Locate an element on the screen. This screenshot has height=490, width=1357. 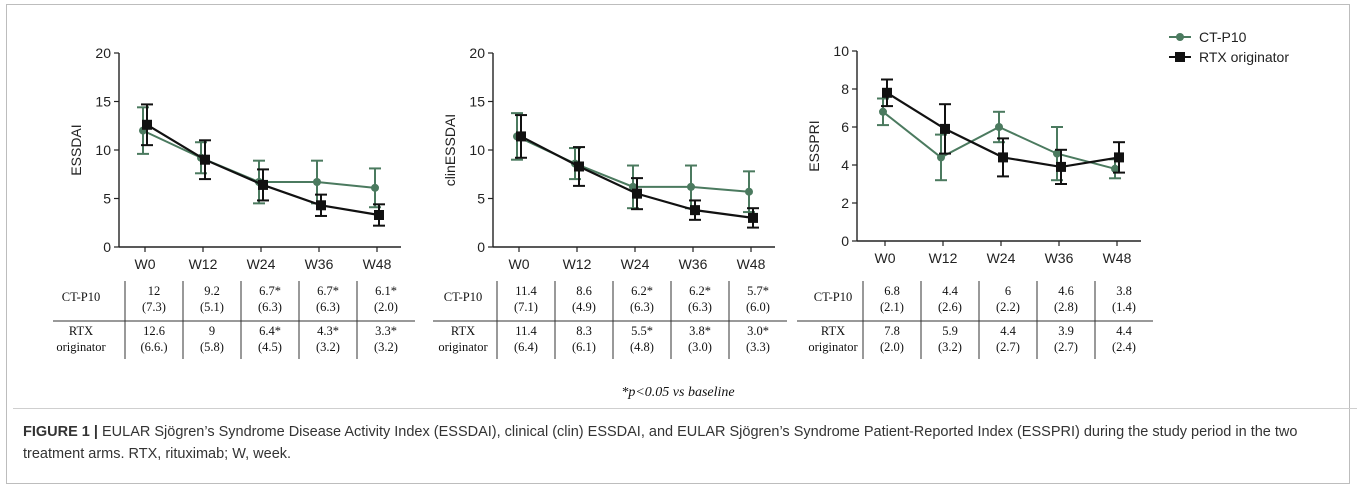
table-cell-sd: (2.0) is located at coordinates (892, 347).